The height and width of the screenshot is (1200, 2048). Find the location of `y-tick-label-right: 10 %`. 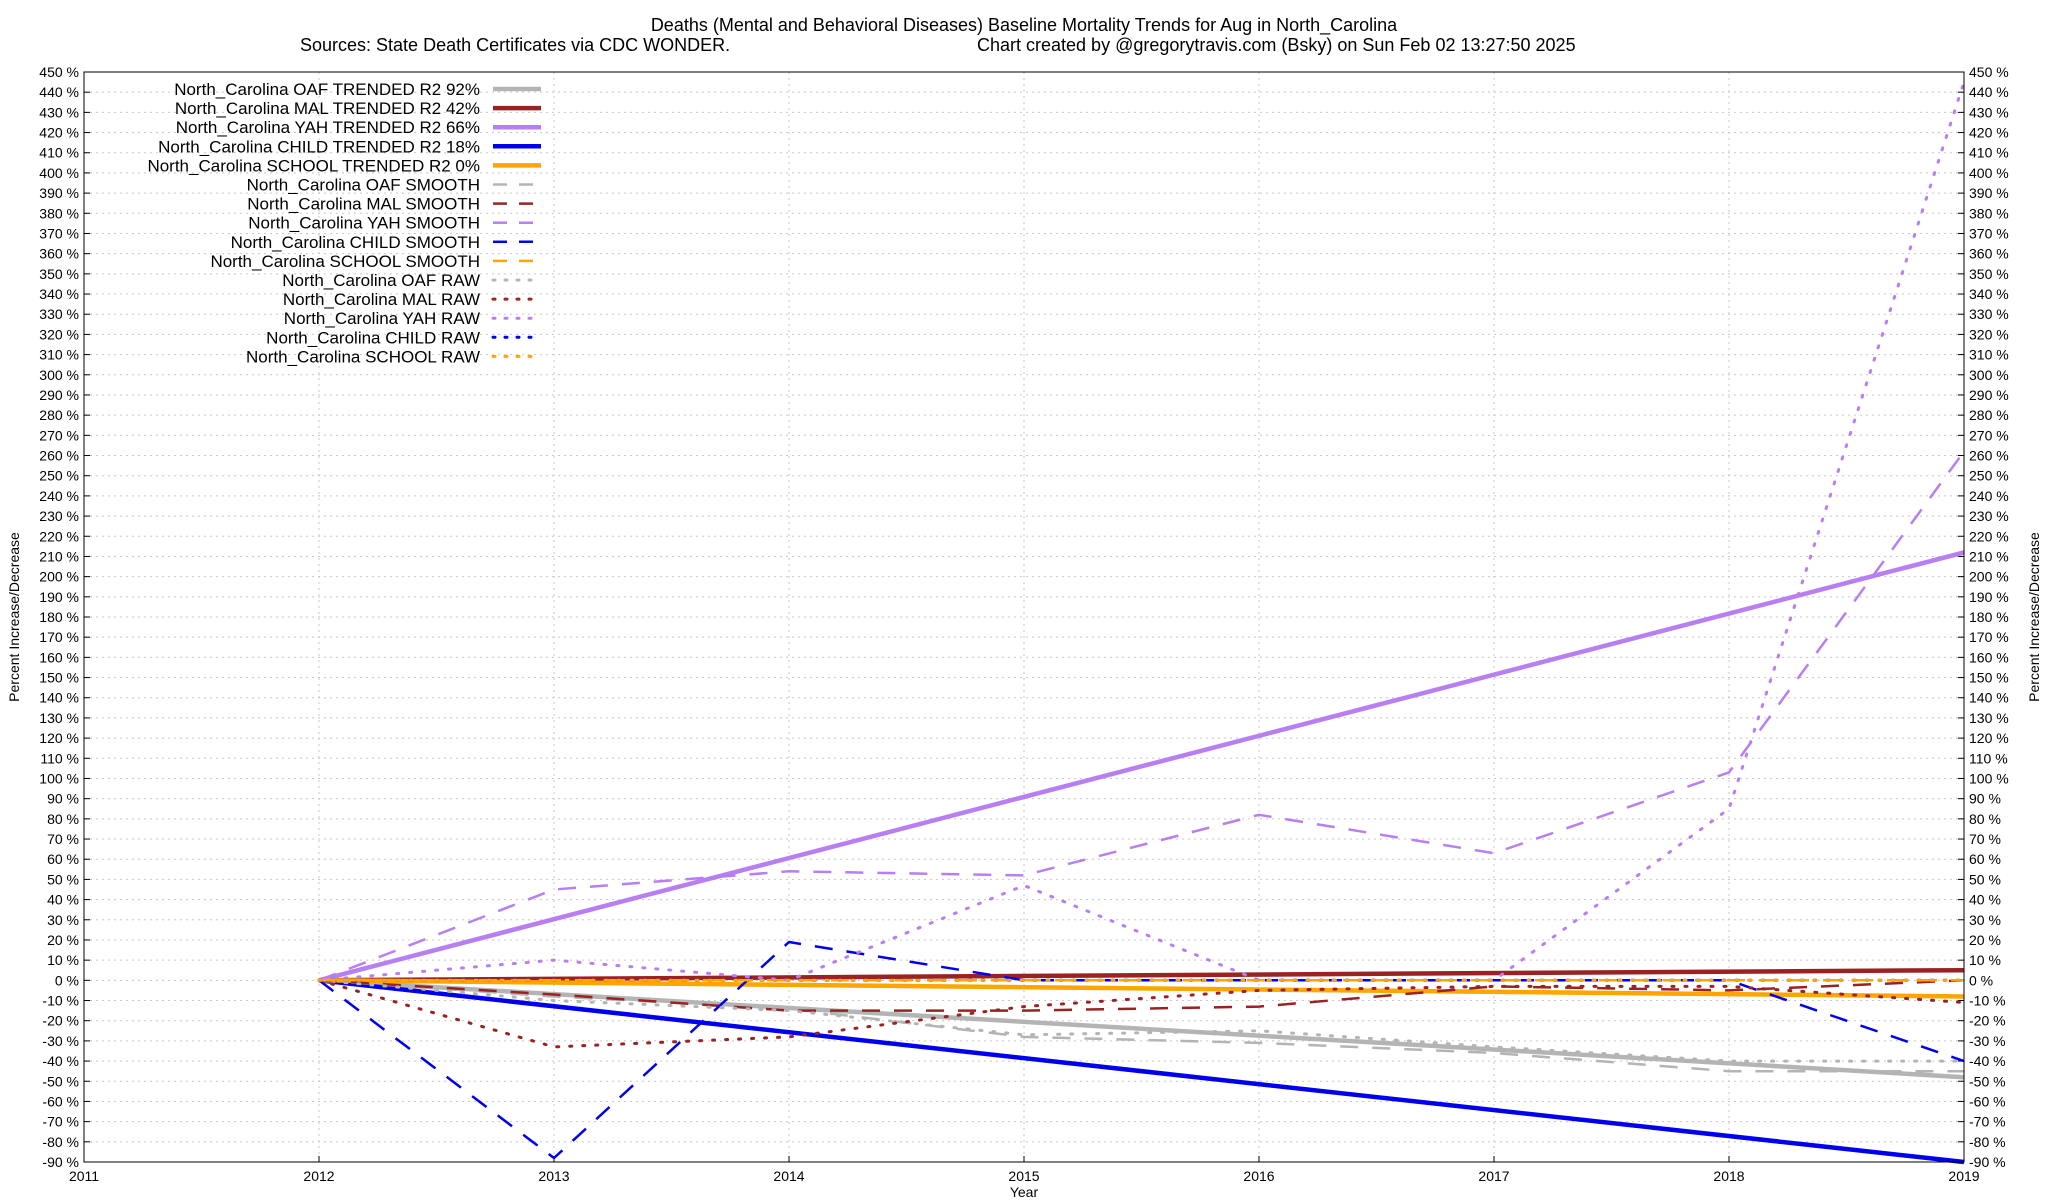

y-tick-label-right: 10 % is located at coordinates (1985, 960).